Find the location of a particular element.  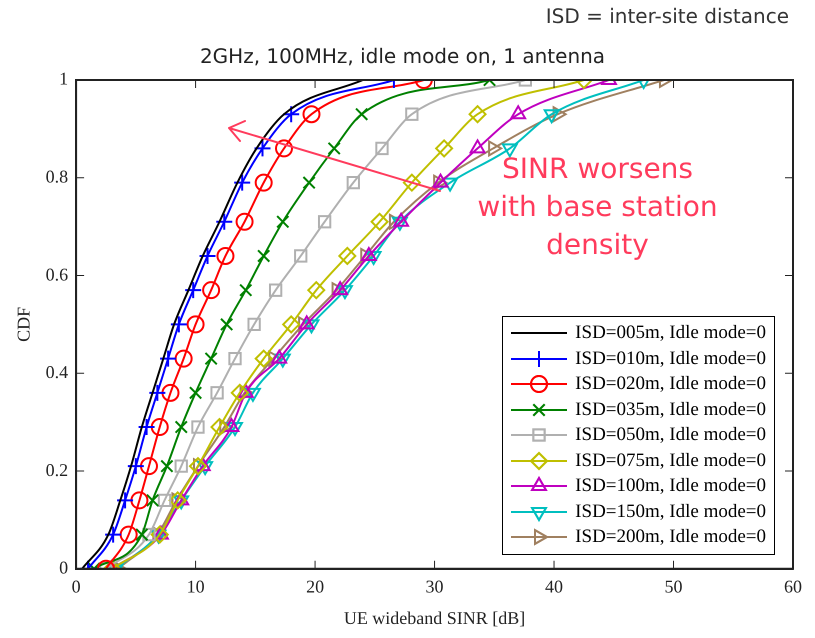

legend-label: ISD=150m, Idle mode=0 is located at coordinates (670, 511).